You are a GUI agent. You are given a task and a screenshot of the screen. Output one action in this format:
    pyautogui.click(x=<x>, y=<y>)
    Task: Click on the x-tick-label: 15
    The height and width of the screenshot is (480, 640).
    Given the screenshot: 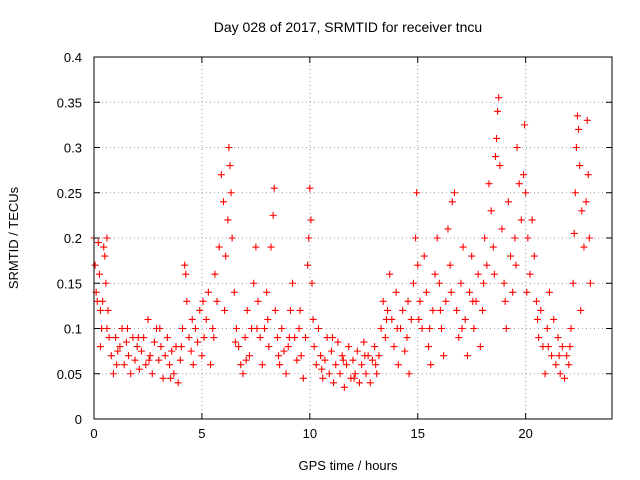 What is the action you would take?
    pyautogui.click(x=418, y=433)
    